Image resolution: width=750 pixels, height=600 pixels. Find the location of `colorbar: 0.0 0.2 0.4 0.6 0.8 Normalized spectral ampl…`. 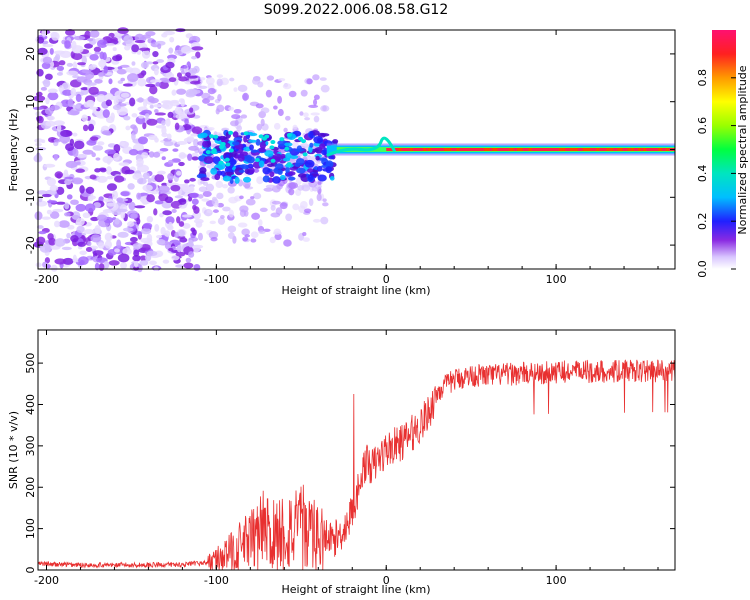

colorbar: 0.0 0.2 0.4 0.6 0.8 Normalized spectral ampl… is located at coordinates (722, 154).